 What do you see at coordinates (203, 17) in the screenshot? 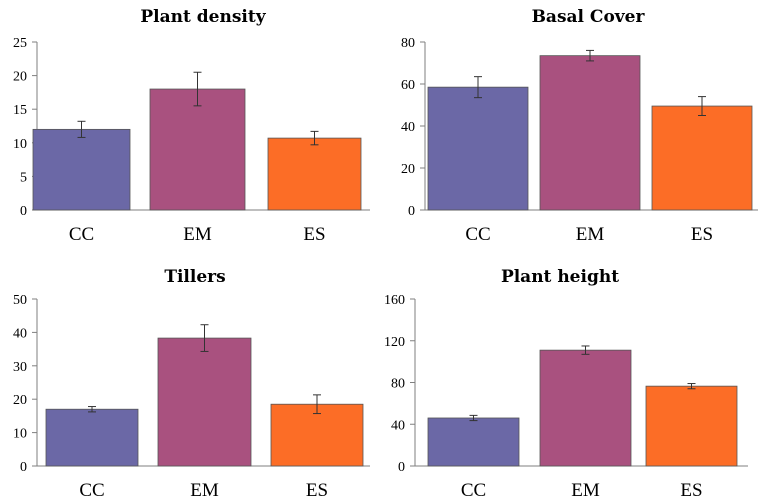
I see `chart-title: Plant density` at bounding box center [203, 17].